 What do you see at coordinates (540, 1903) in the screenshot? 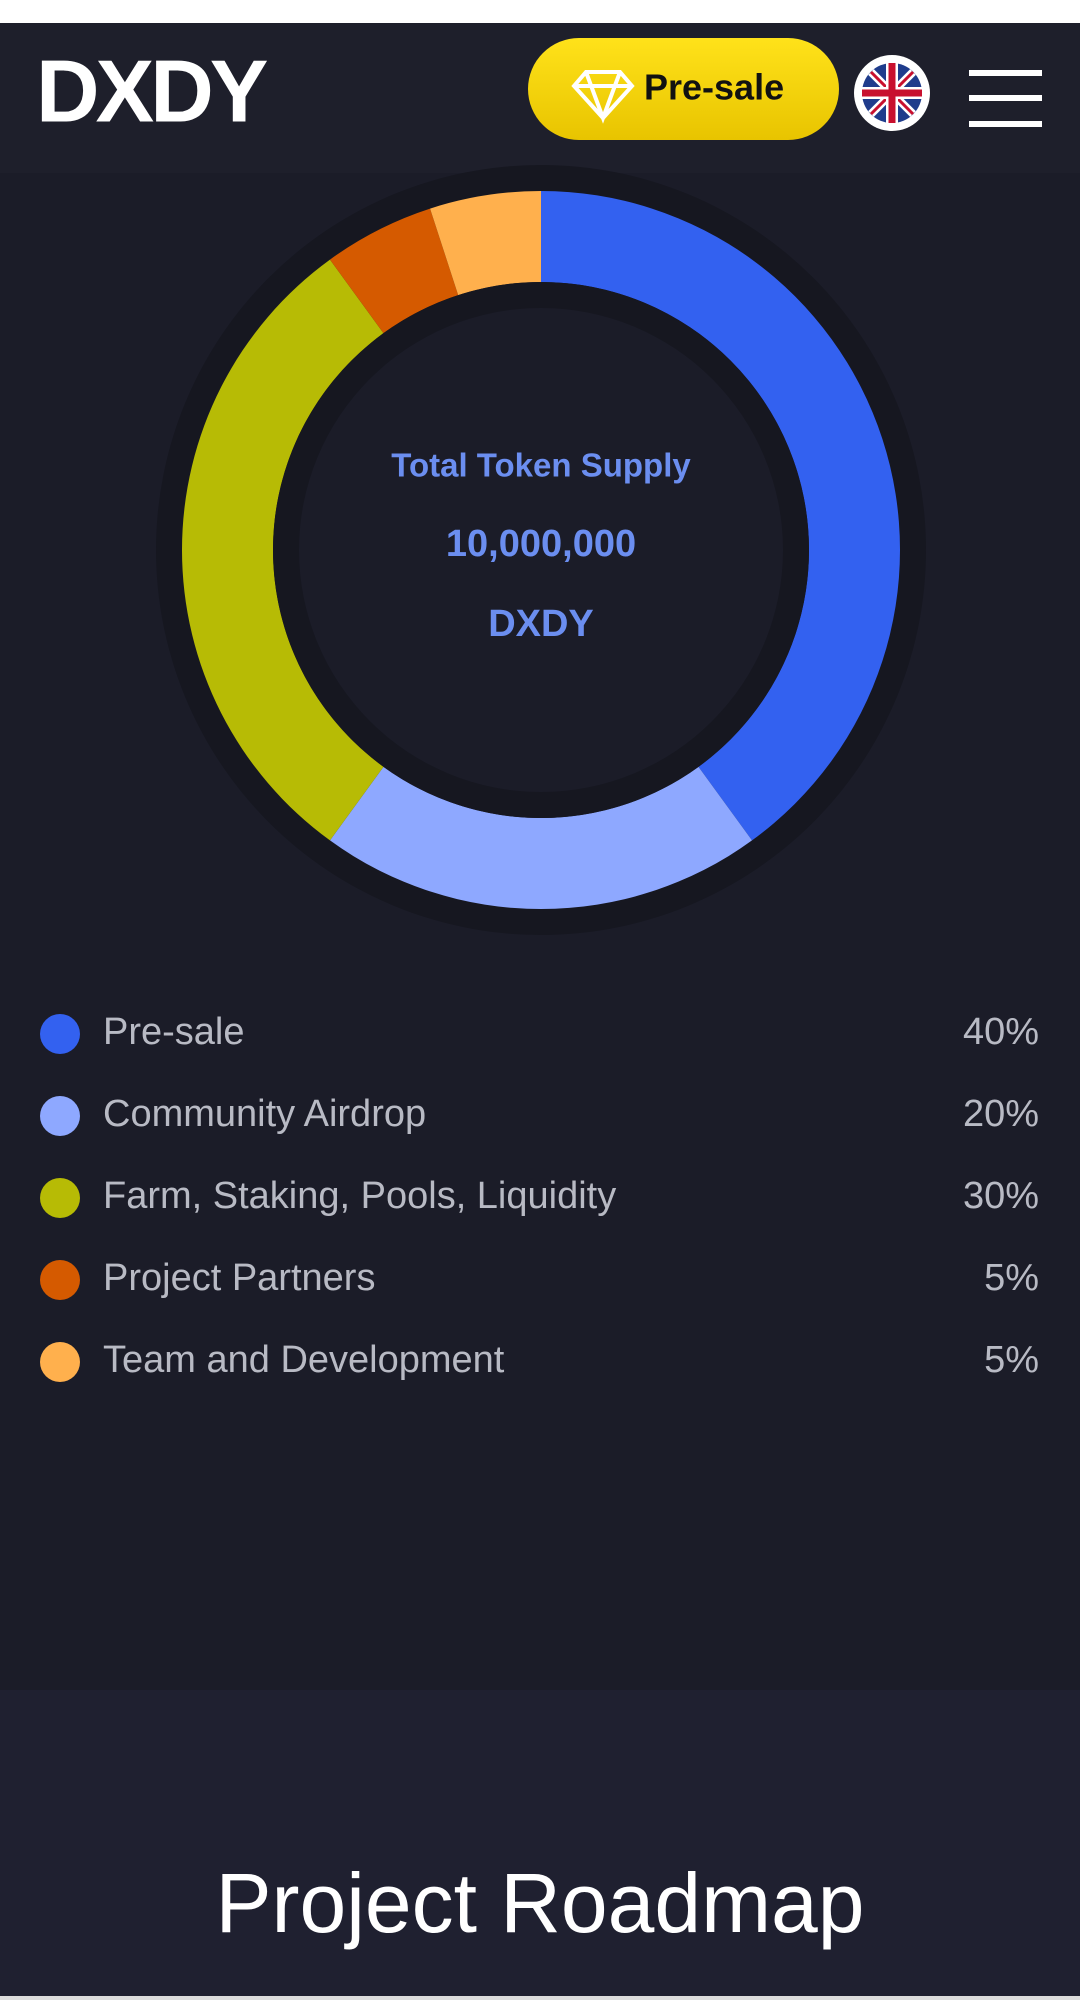
I see `section-title: Project Roadmap` at bounding box center [540, 1903].